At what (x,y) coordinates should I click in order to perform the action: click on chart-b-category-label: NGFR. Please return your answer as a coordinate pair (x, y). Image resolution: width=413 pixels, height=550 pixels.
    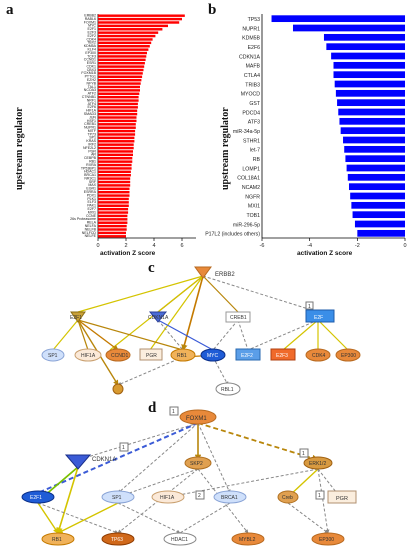
    Looking at the image, I should click on (252, 197).